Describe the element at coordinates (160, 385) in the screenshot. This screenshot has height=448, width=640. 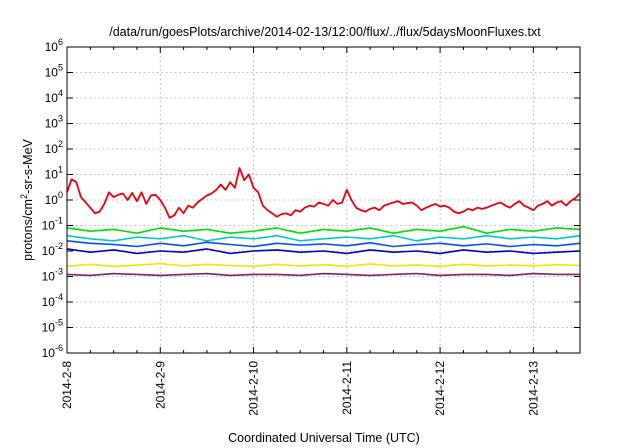
I see `x-tick-label: 2014-2-9` at that location.